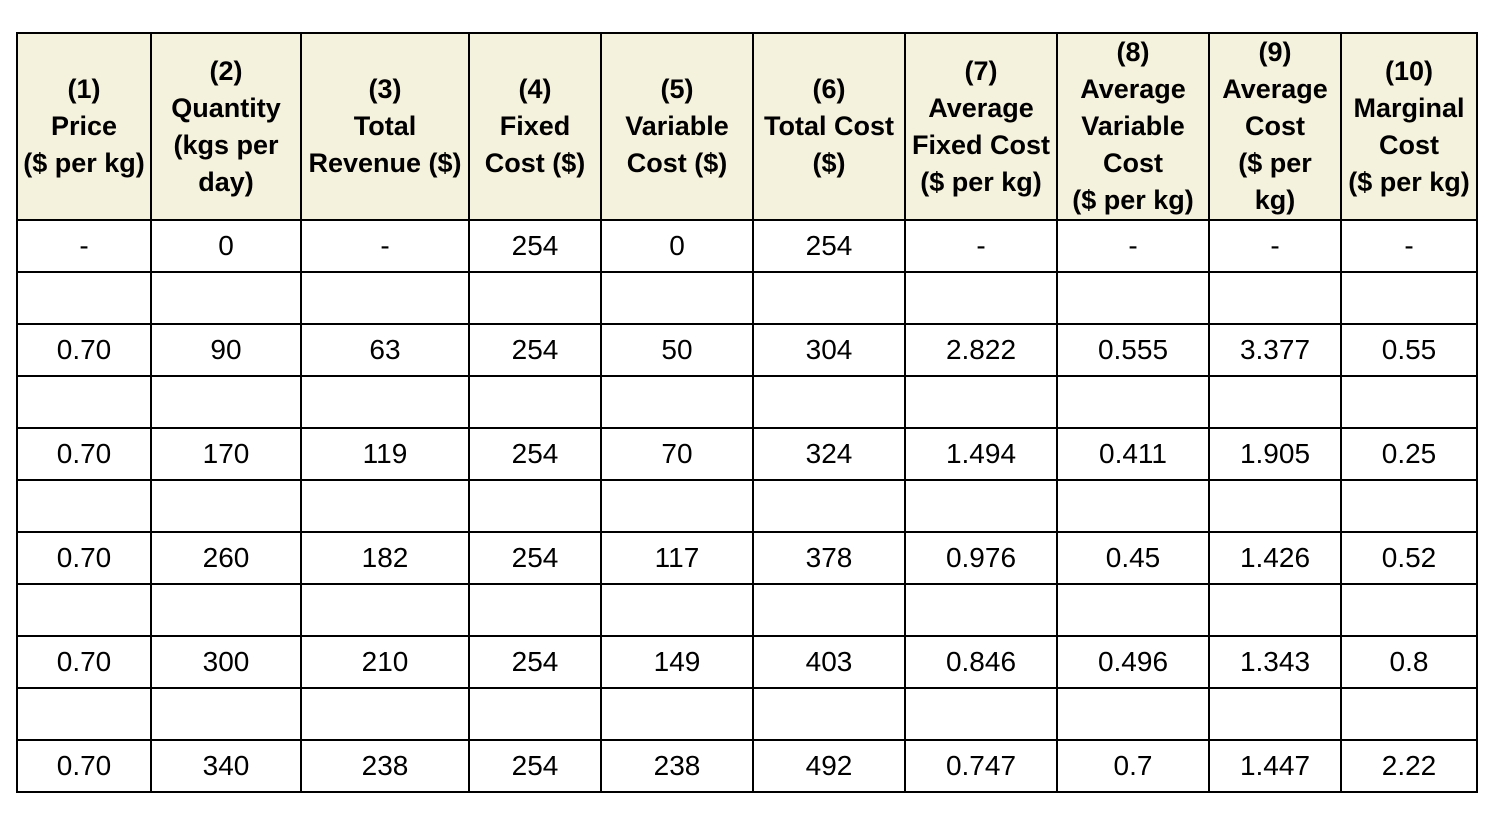 This screenshot has height=832, width=1495. What do you see at coordinates (1133, 454) in the screenshot?
I see `table-cell: 0.411` at bounding box center [1133, 454].